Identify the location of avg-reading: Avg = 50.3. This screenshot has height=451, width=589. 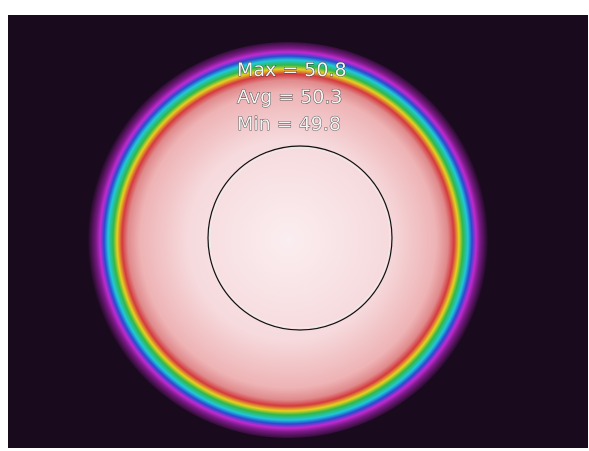
(290, 97).